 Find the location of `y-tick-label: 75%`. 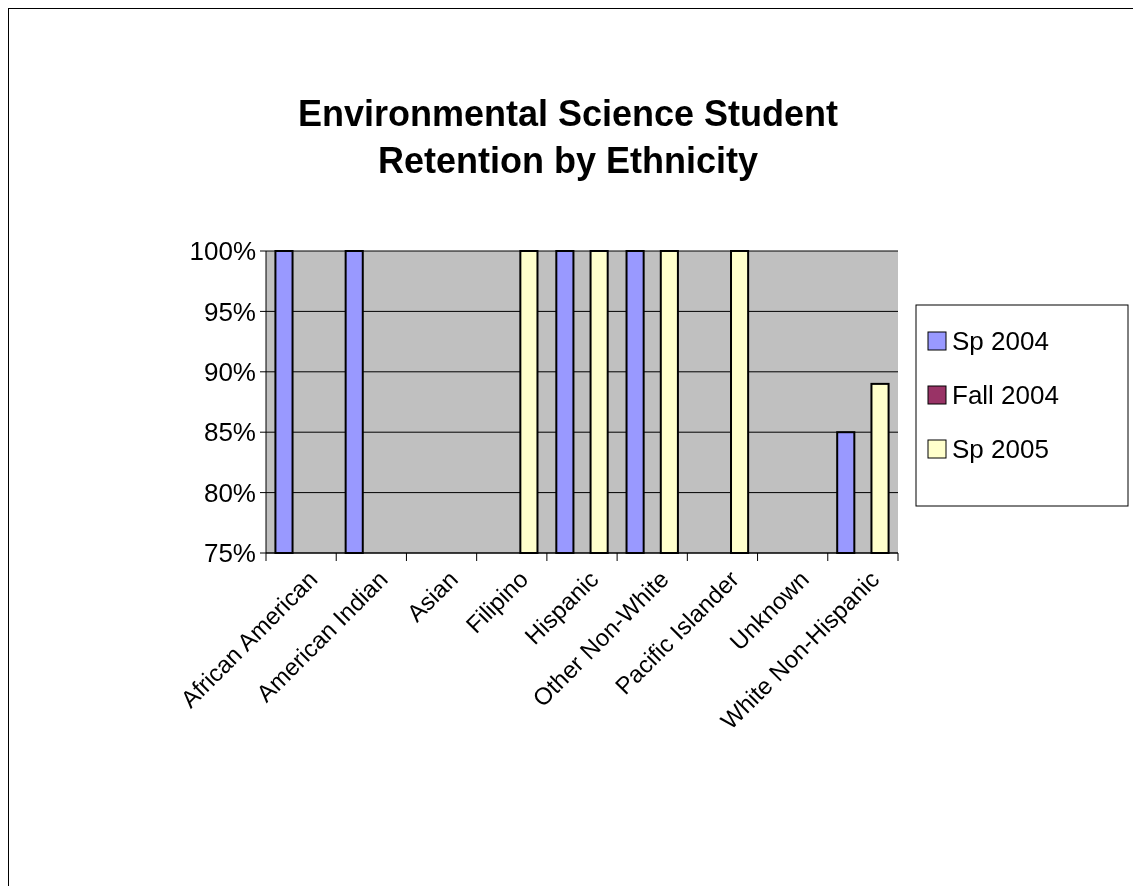

y-tick-label: 75% is located at coordinates (229, 553).